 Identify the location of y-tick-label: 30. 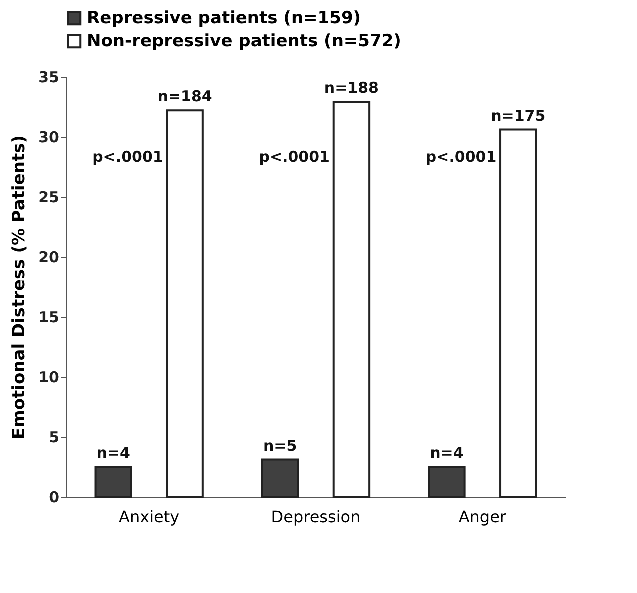
(49, 137).